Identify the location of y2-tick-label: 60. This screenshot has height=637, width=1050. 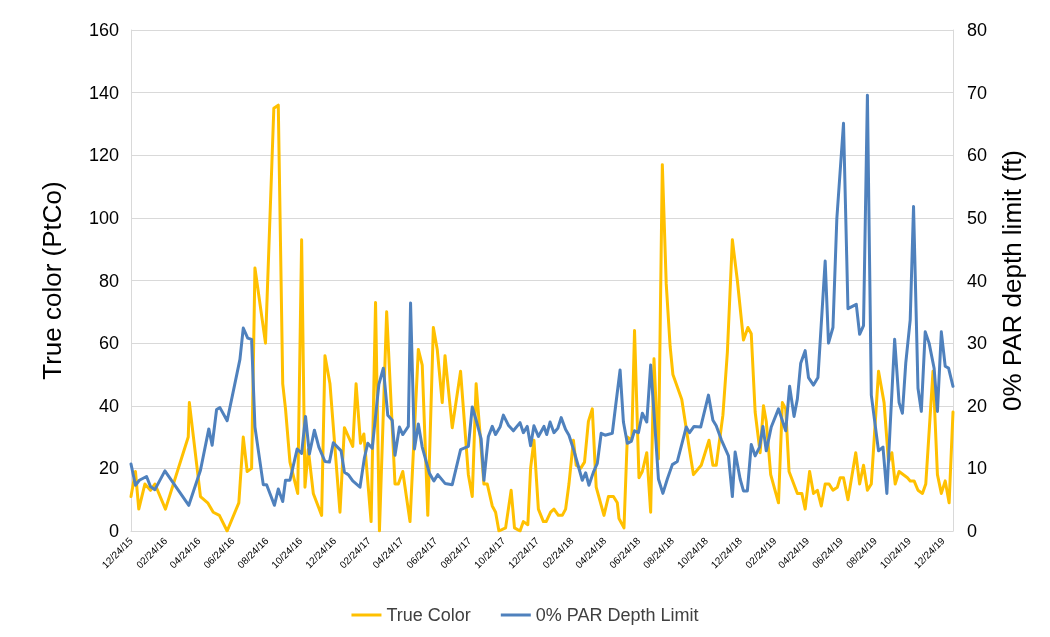
(977, 155).